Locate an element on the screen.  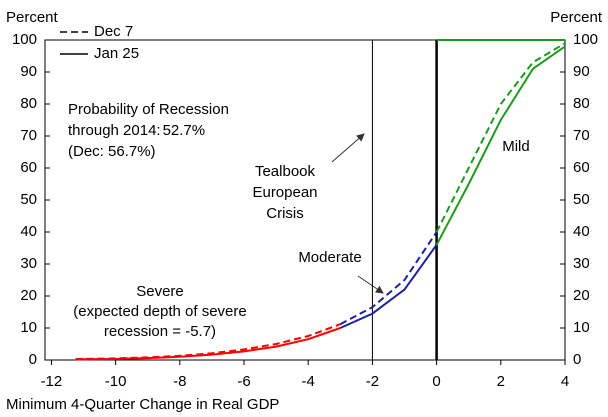
y2-tick-label: 20 is located at coordinates (581, 295).